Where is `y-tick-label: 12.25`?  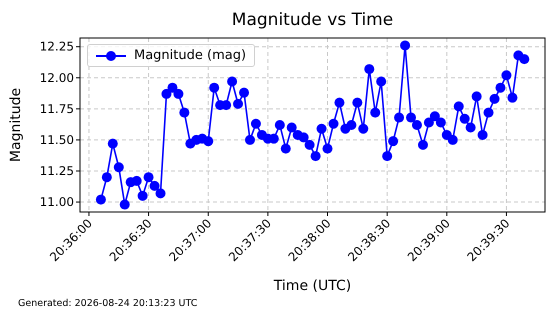
y-tick-label: 12.25 is located at coordinates (57, 47).